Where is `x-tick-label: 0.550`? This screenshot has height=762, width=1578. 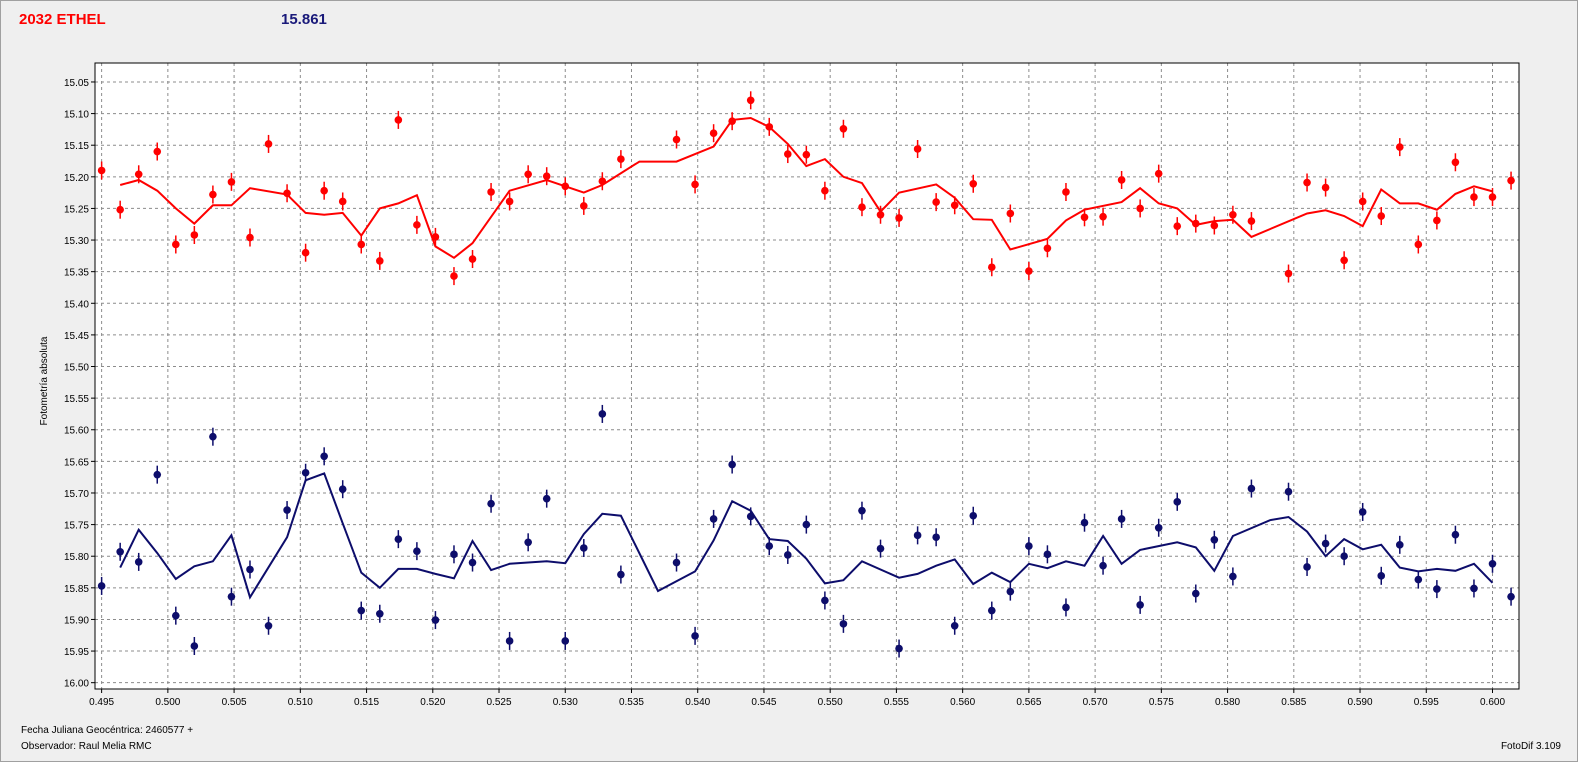
x-tick-label: 0.550 is located at coordinates (830, 702).